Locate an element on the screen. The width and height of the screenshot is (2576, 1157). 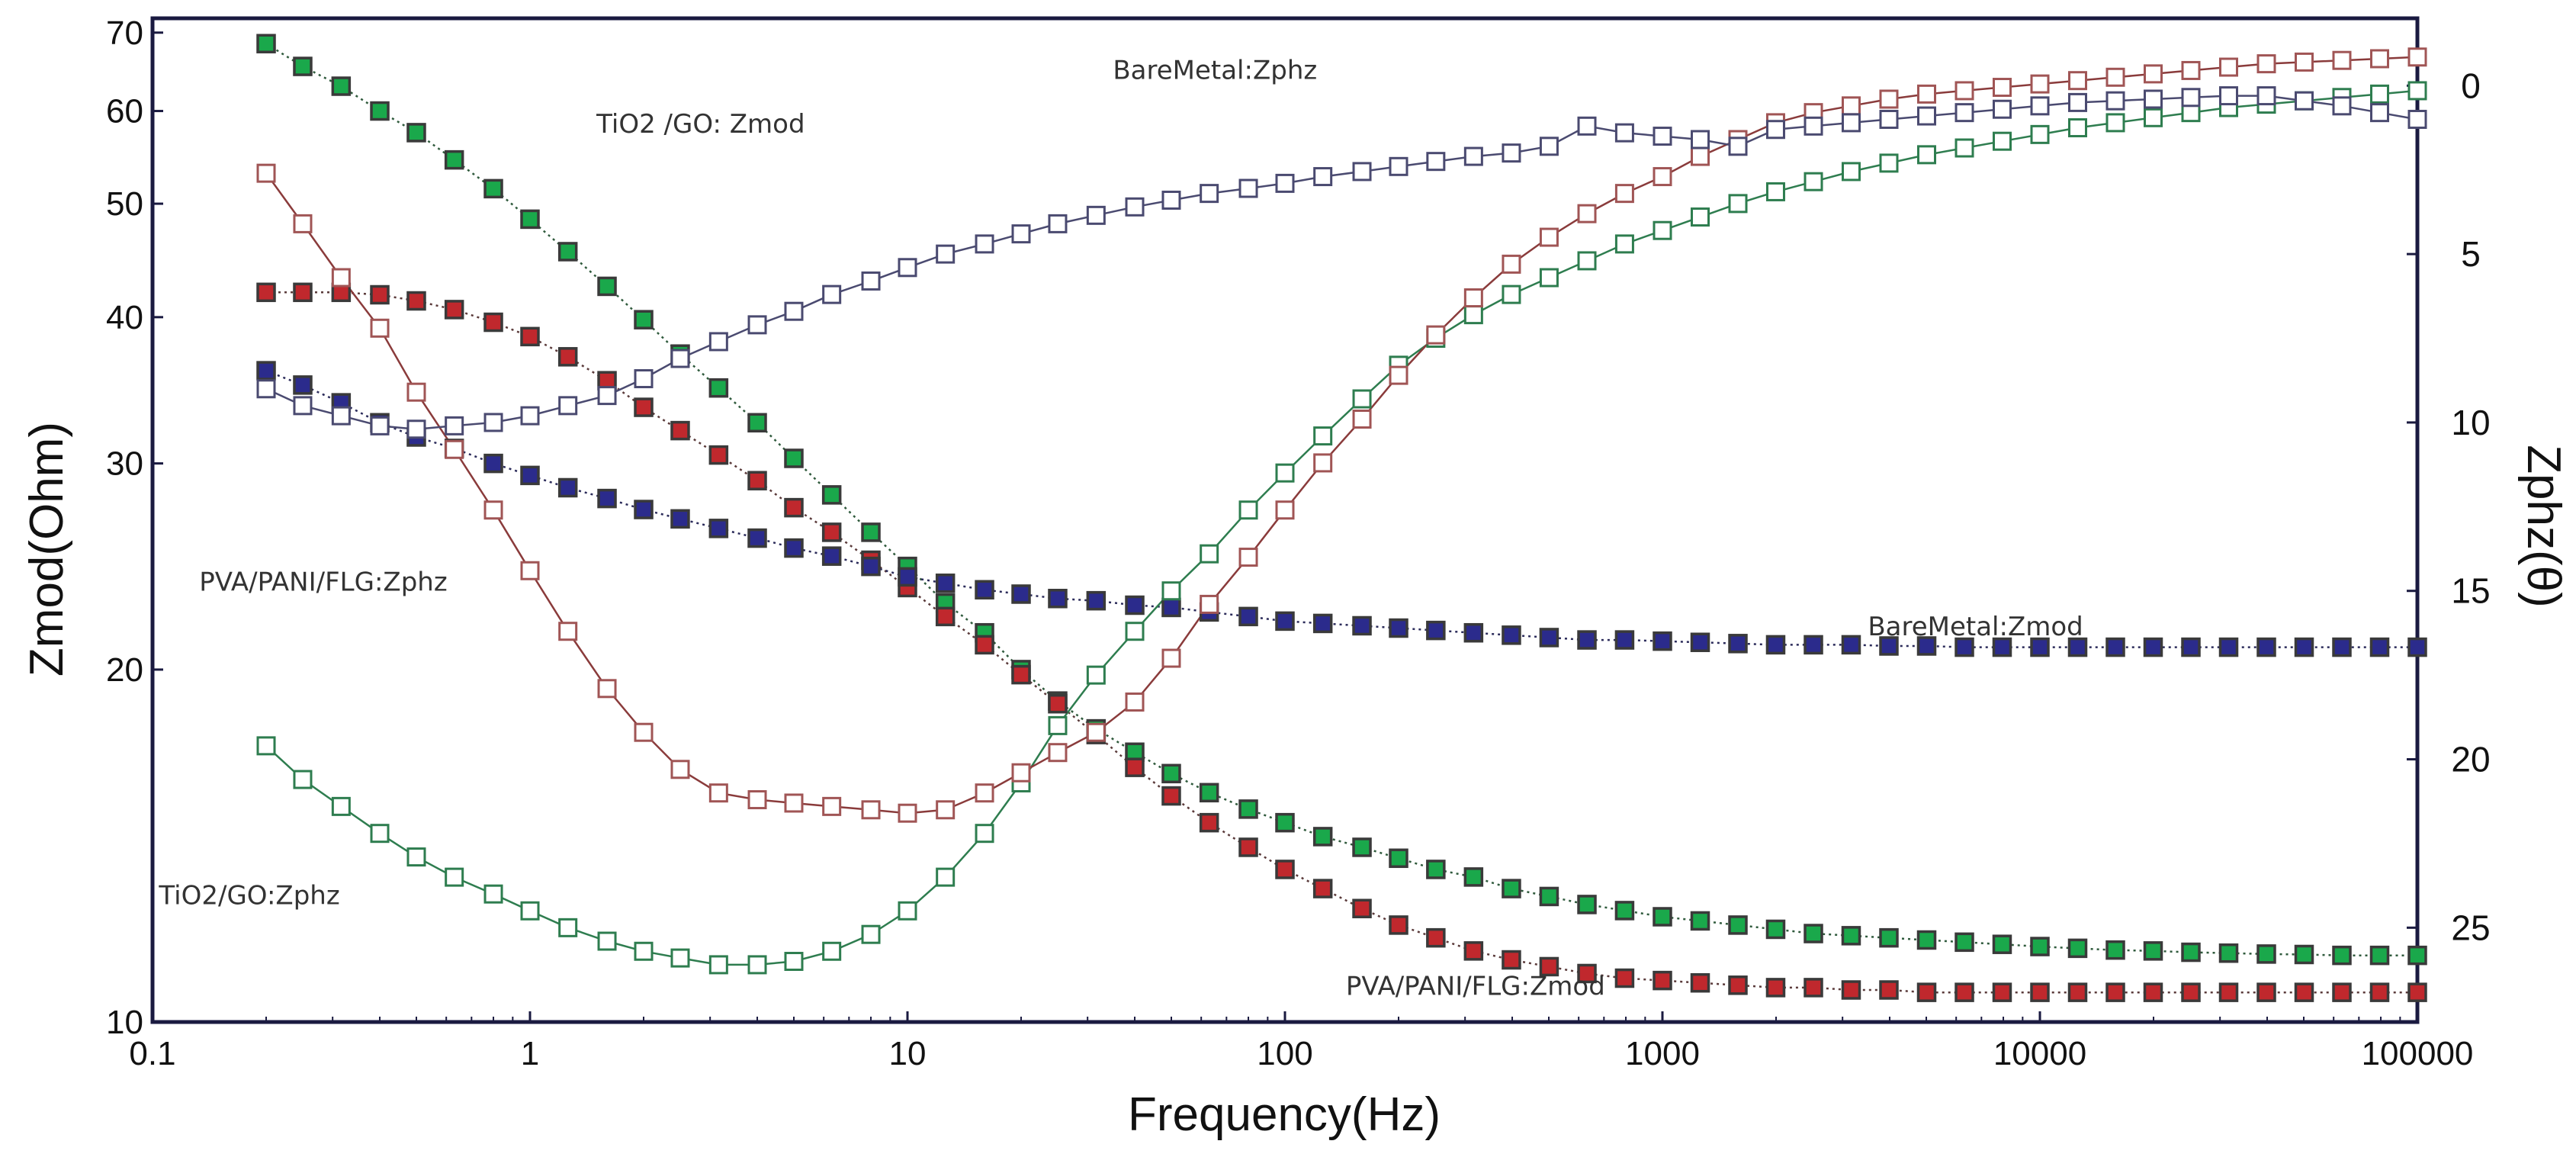
x-tick-label: 10 is located at coordinates (908, 1053).